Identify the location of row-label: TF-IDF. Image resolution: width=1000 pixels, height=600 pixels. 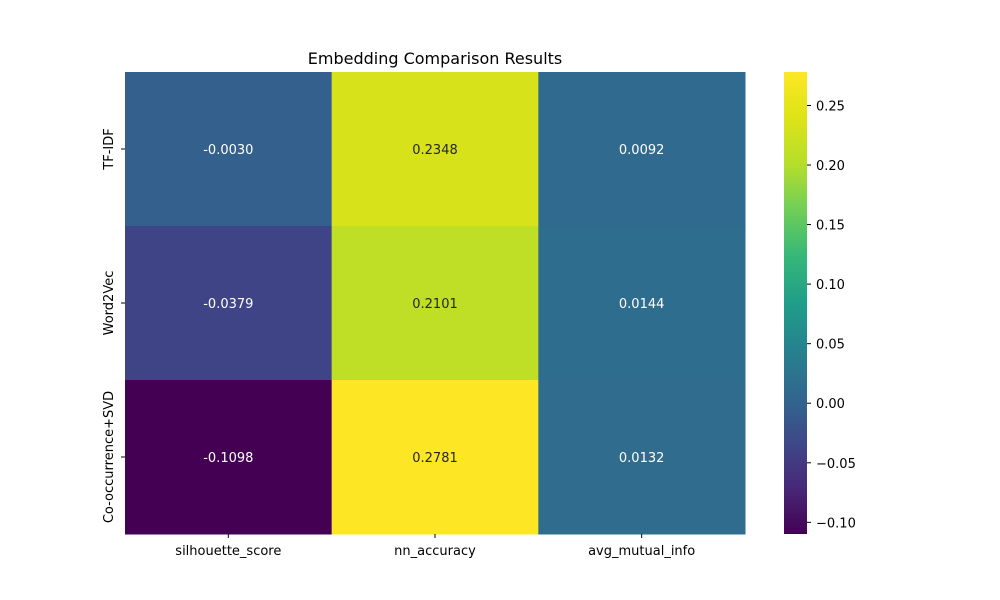
(109, 149).